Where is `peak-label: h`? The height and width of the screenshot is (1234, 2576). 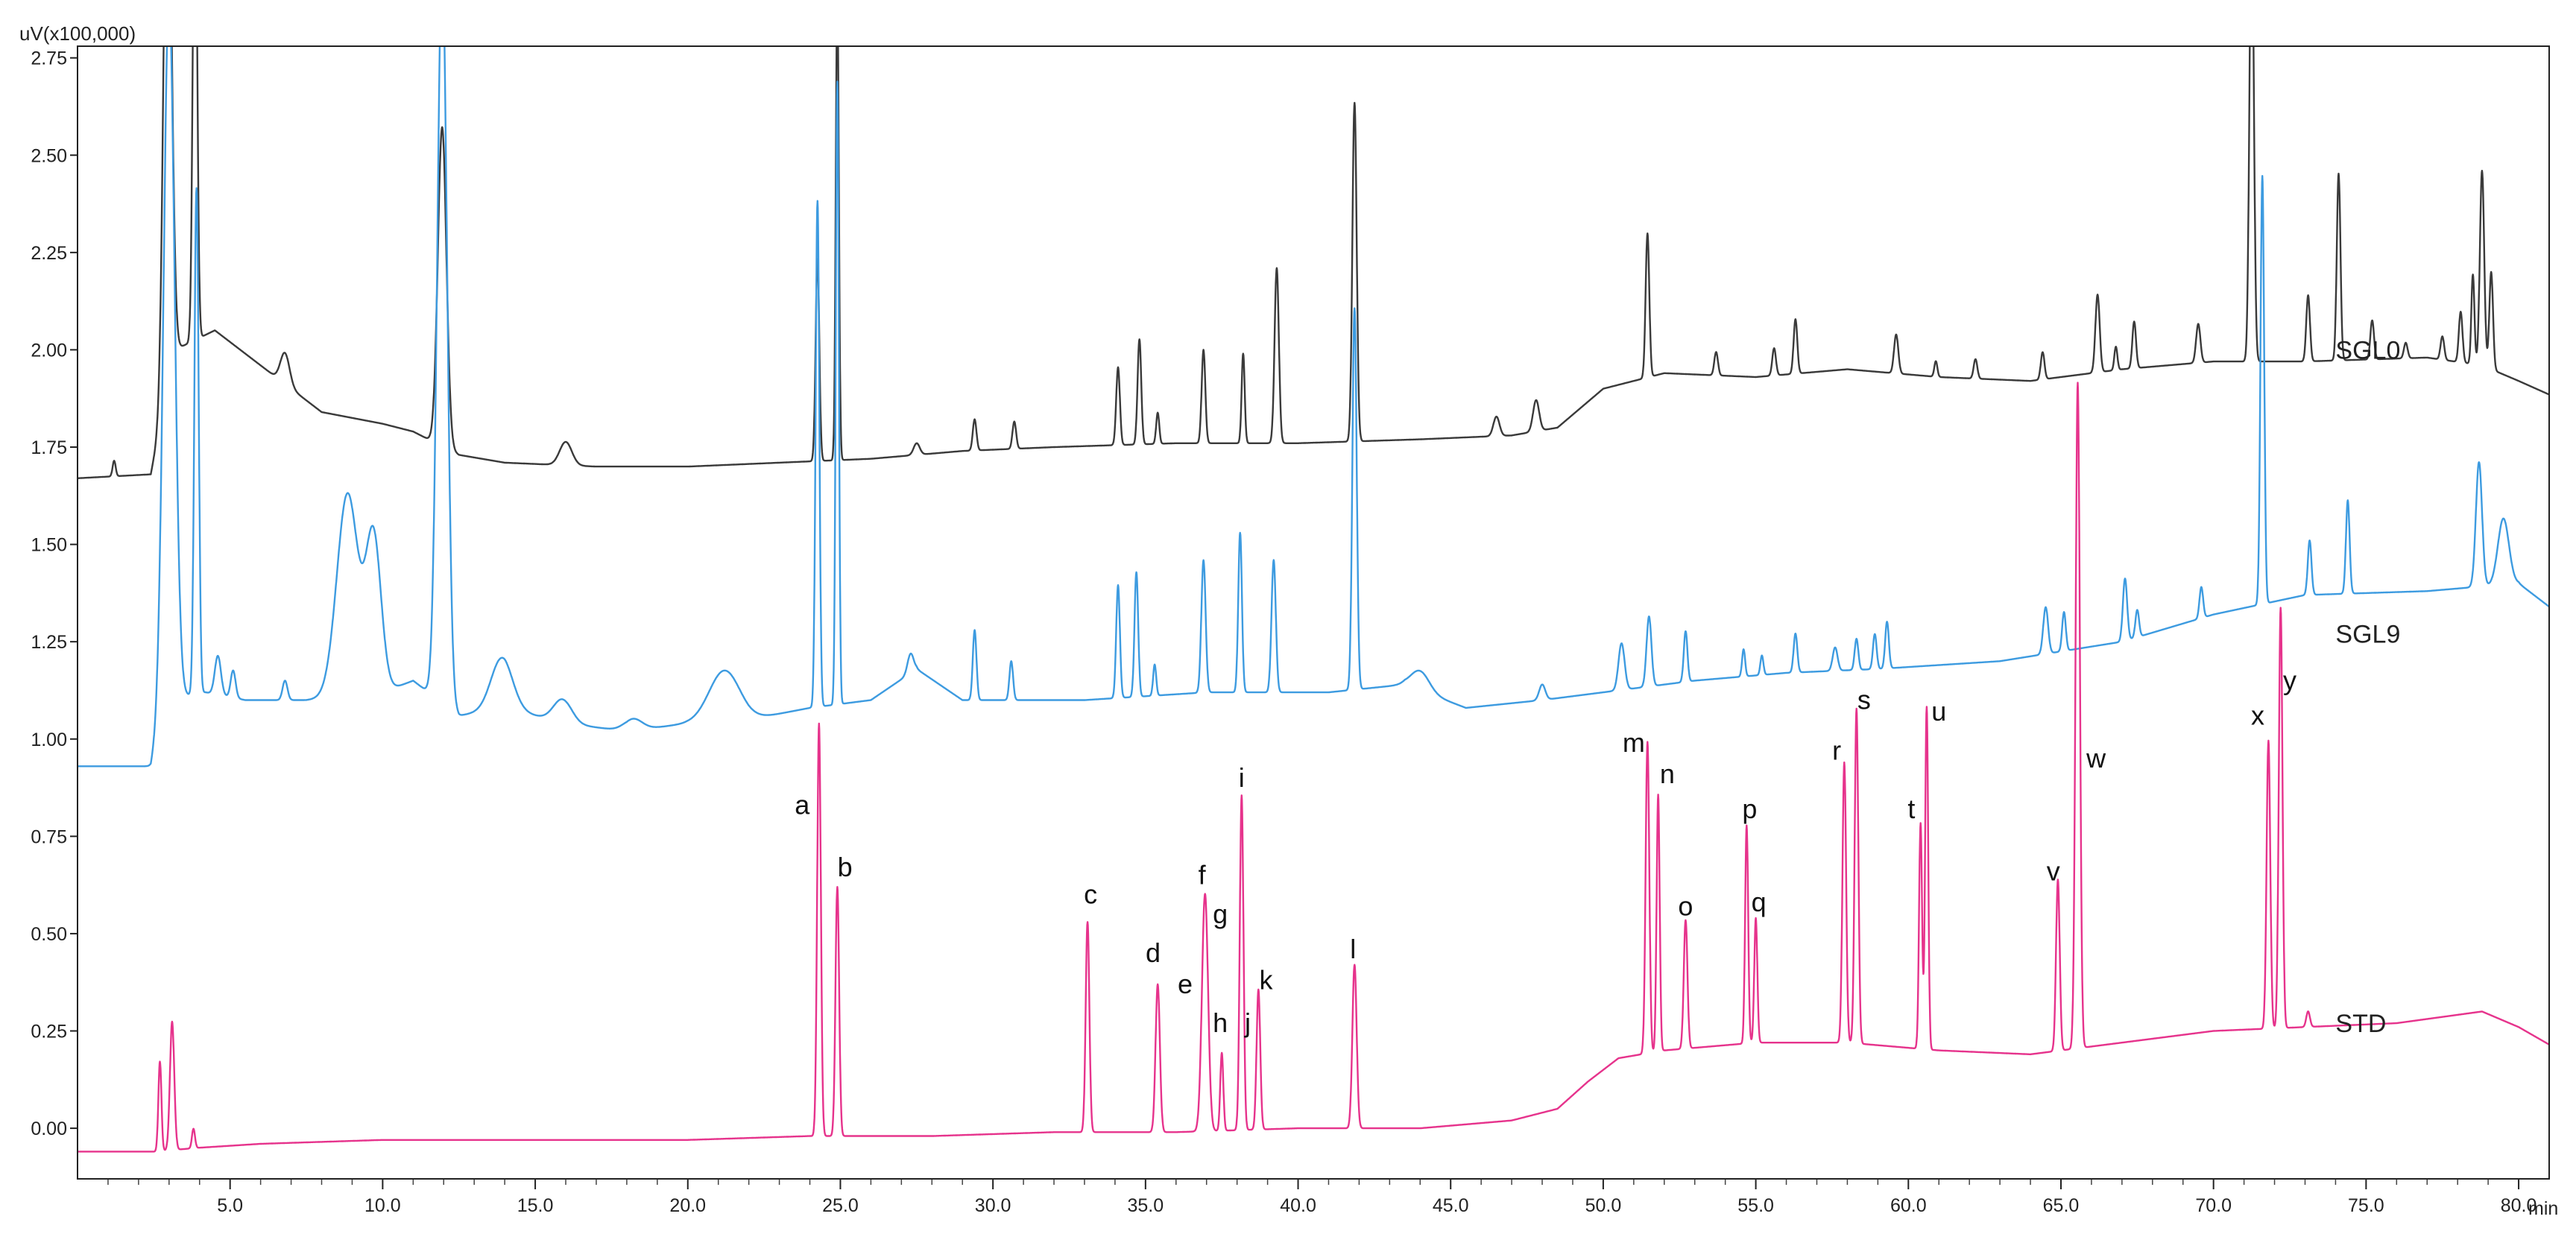
peak-label: h is located at coordinates (1220, 1023).